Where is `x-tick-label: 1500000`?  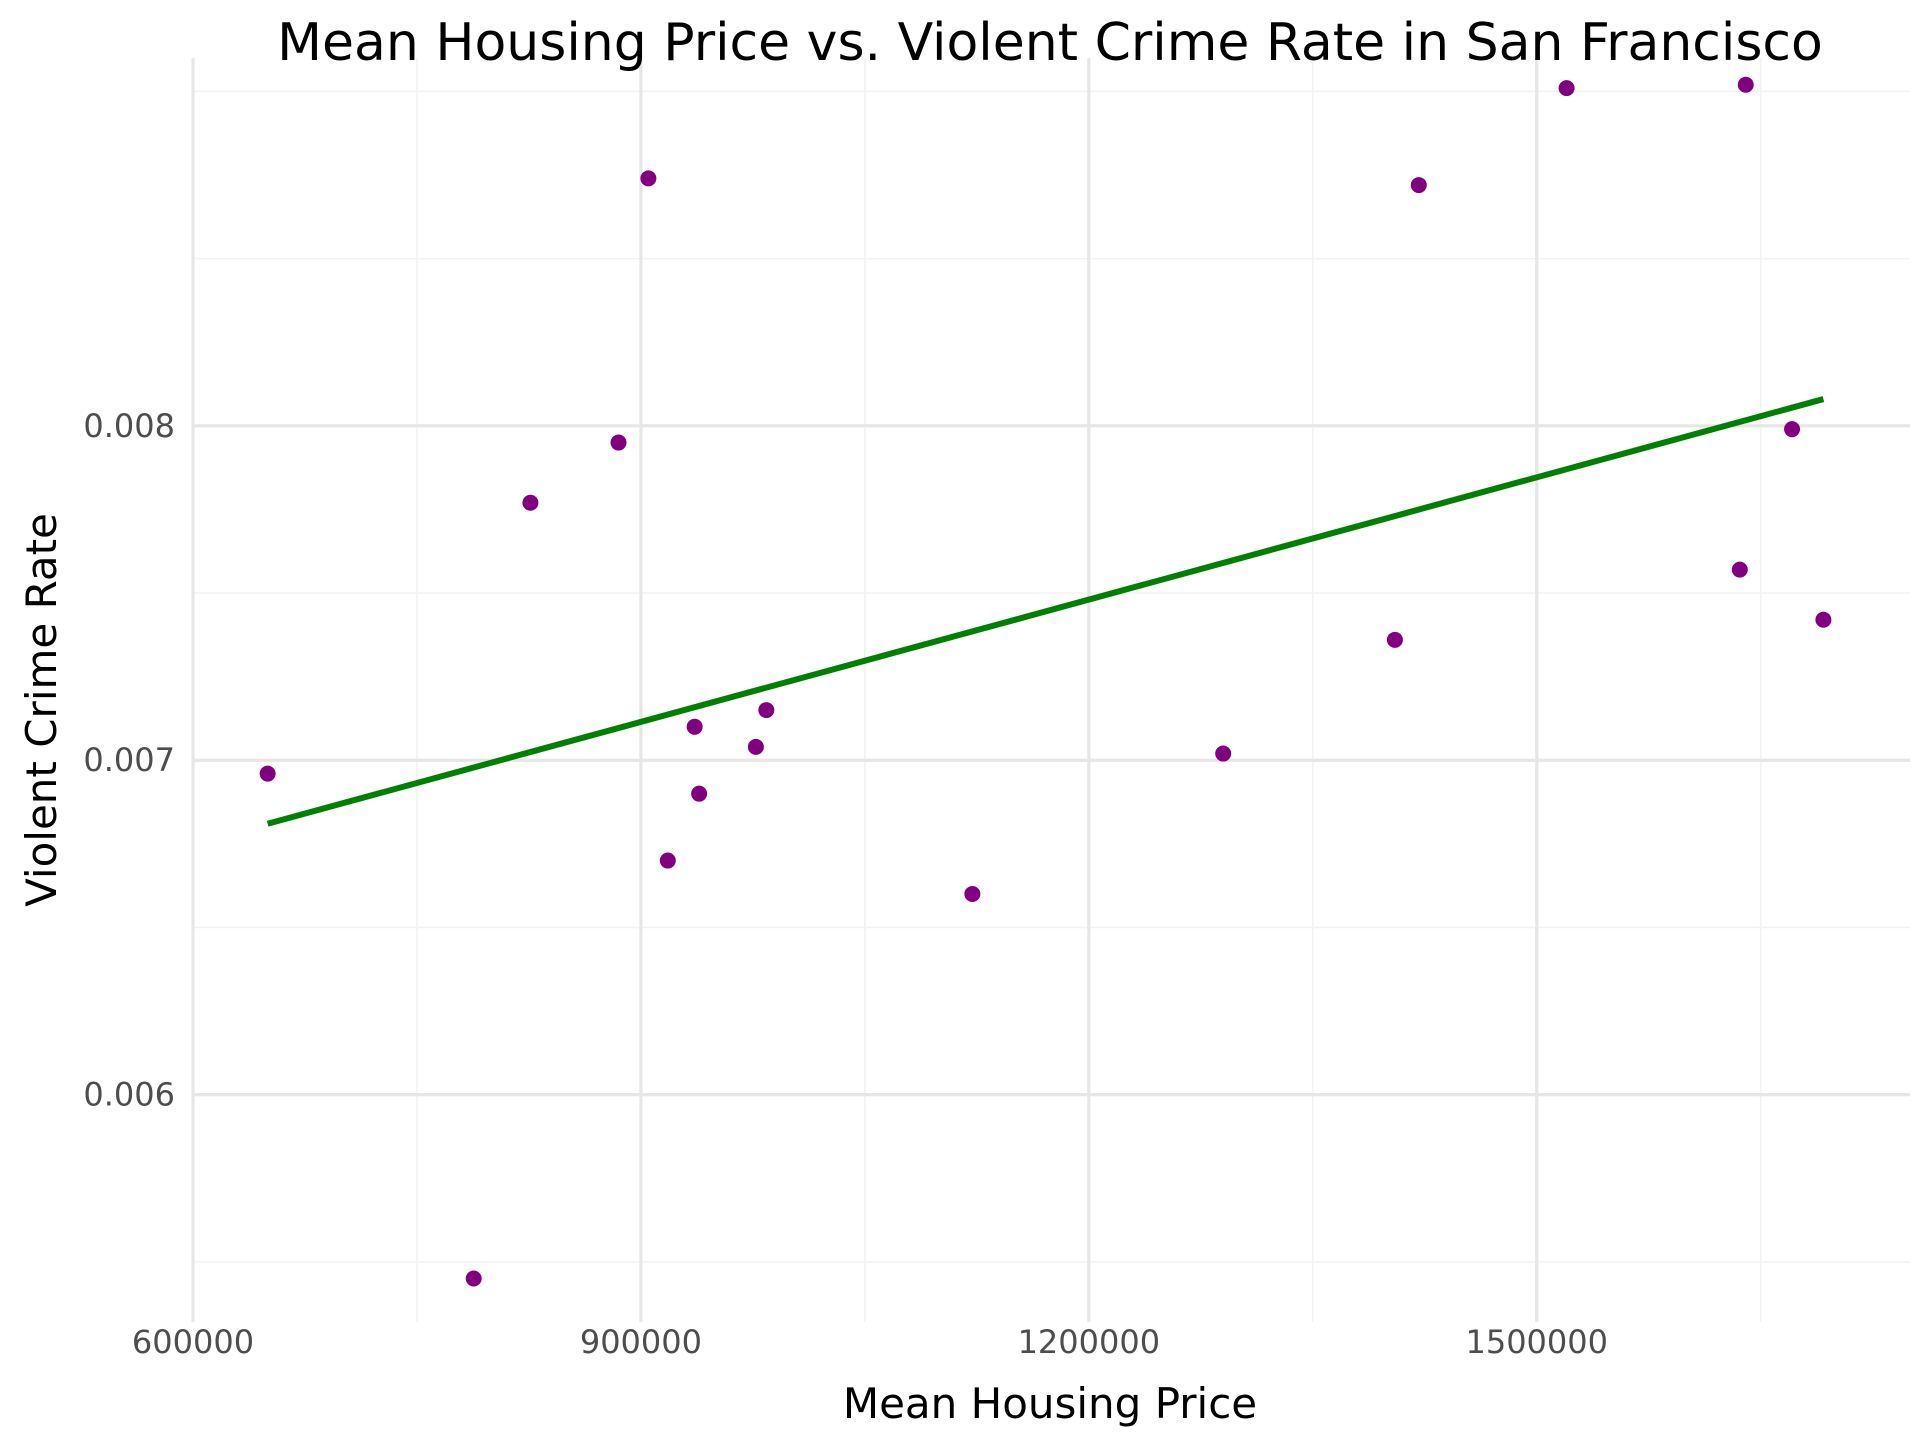 x-tick-label: 1500000 is located at coordinates (1536, 1342).